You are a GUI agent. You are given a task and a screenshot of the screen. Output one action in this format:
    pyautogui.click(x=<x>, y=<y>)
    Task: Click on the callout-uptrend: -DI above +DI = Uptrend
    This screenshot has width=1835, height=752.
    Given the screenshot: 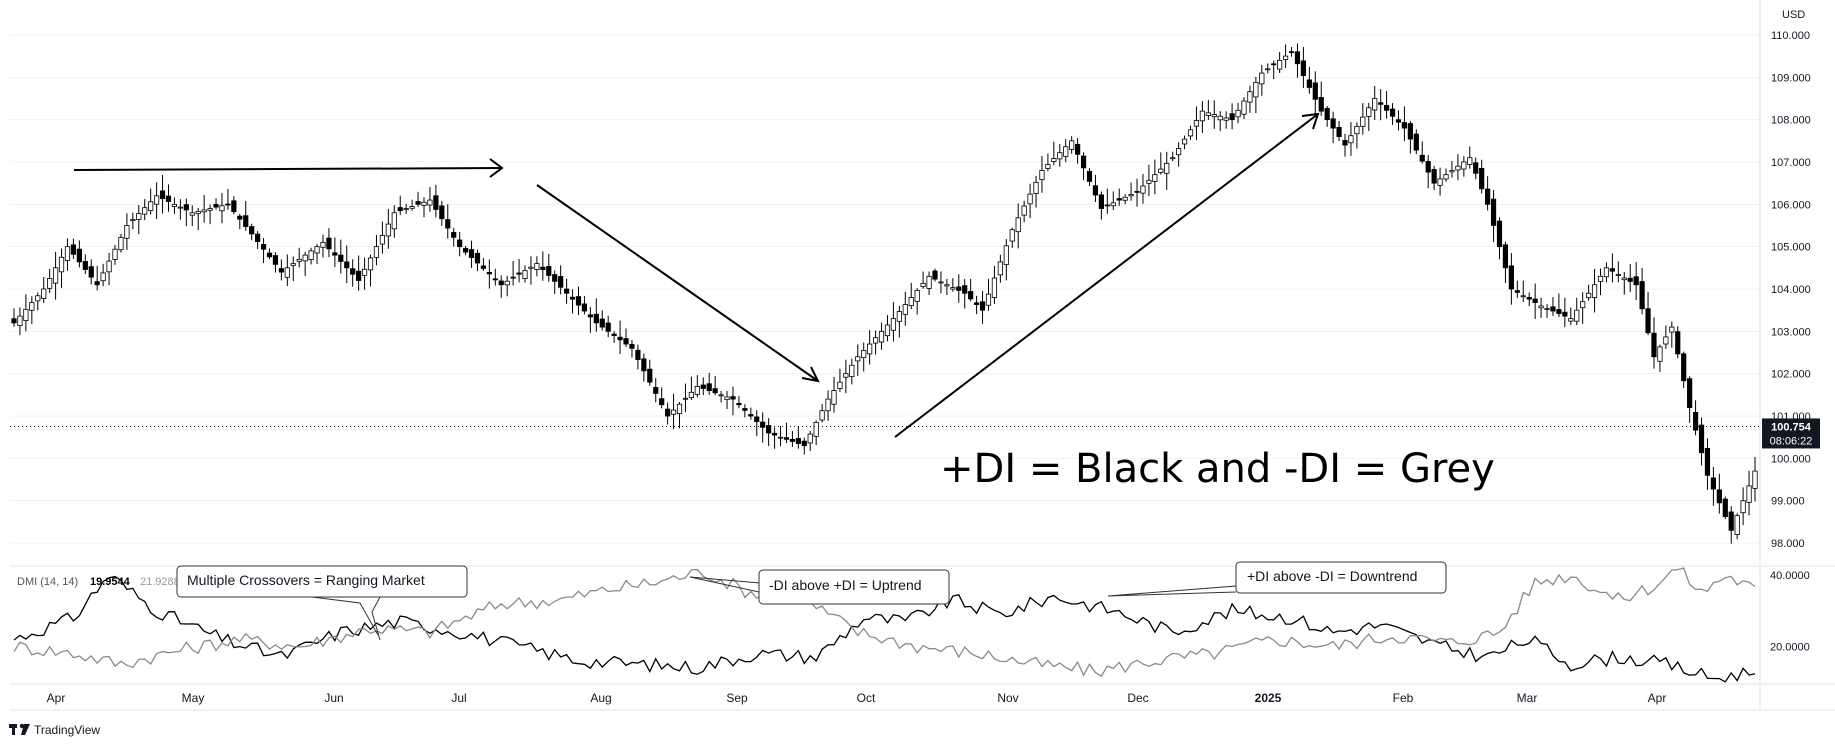 What is the action you would take?
    pyautogui.click(x=819, y=587)
    